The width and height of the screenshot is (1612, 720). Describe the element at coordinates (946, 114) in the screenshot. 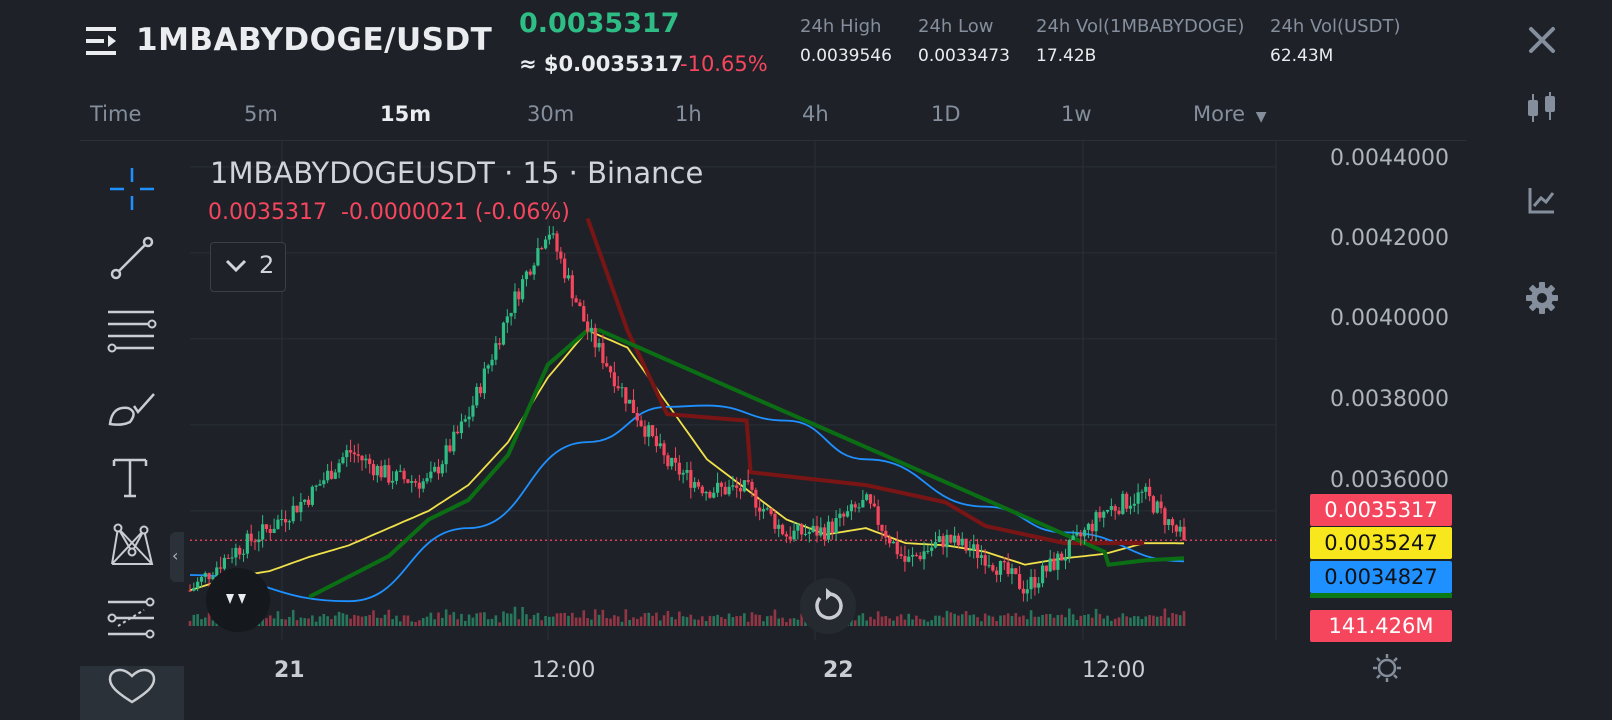

I see `tab-1d: 1D` at that location.